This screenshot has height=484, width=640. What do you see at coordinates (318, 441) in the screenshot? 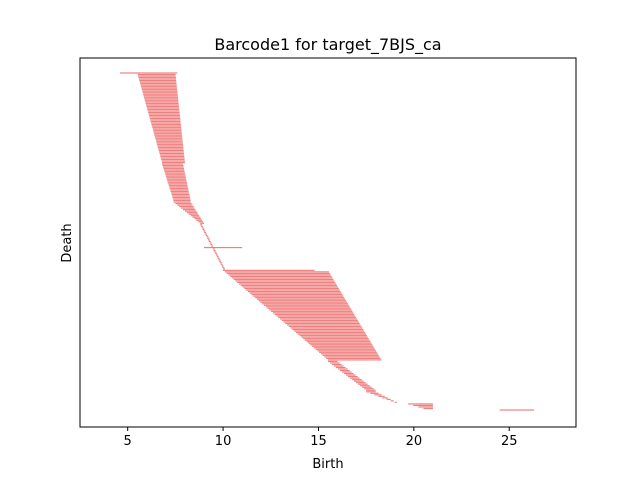
I see `x-tick-label: 15` at bounding box center [318, 441].